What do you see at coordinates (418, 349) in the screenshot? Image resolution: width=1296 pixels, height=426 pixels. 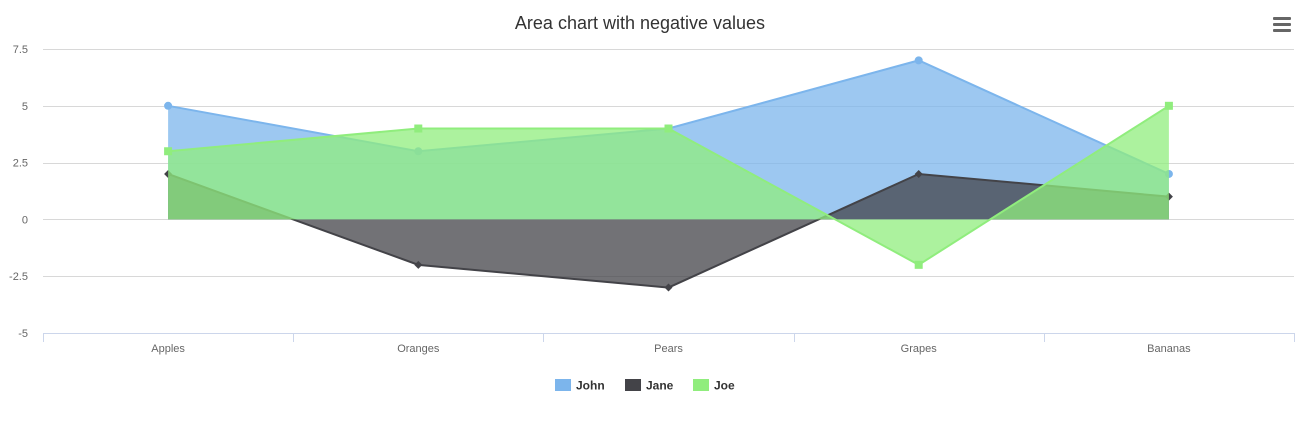 I see `x-tick-label: Oranges` at bounding box center [418, 349].